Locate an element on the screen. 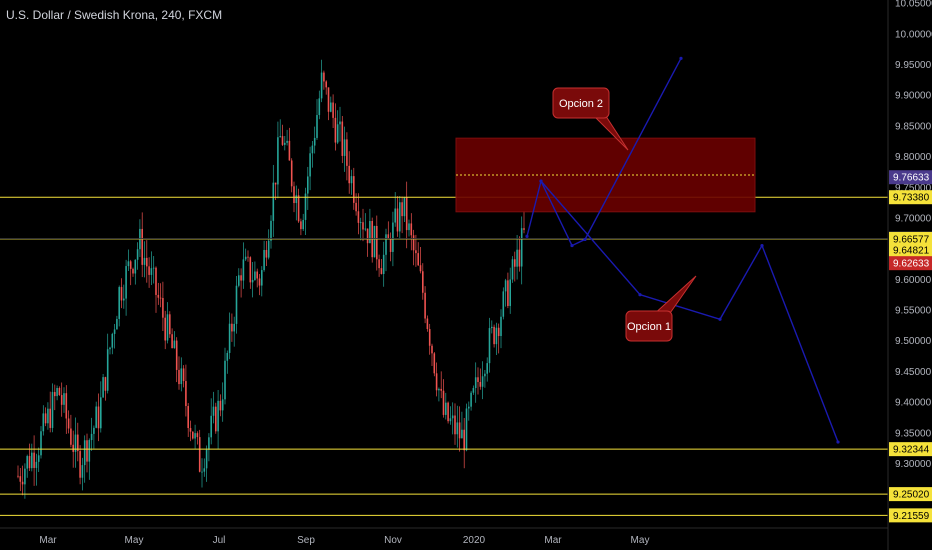  callout-opcion-2: Opcion 2 is located at coordinates (590, 119).